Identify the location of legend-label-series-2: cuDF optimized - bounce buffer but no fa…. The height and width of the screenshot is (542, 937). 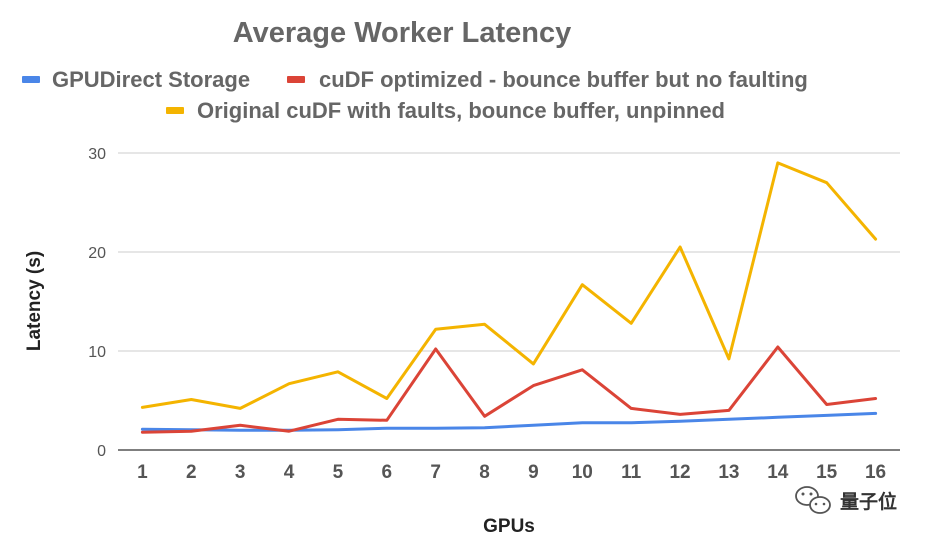
(563, 79).